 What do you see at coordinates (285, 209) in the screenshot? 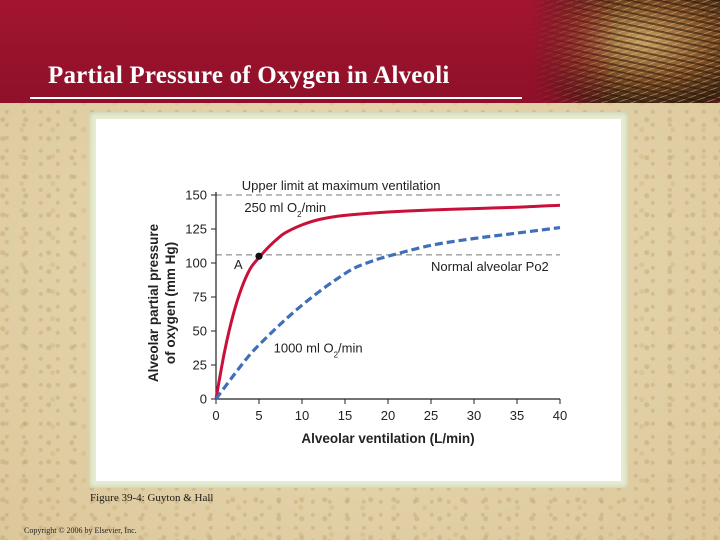
I see `series-label-250ml: 250 ml O2/min` at bounding box center [285, 209].